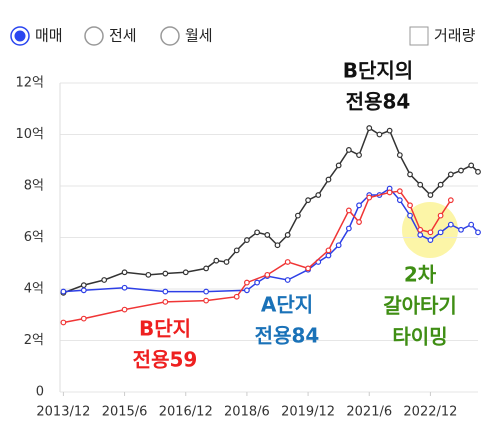 This screenshot has height=438, width=494. Describe the element at coordinates (420, 275) in the screenshot. I see `annotation: 2차` at that location.